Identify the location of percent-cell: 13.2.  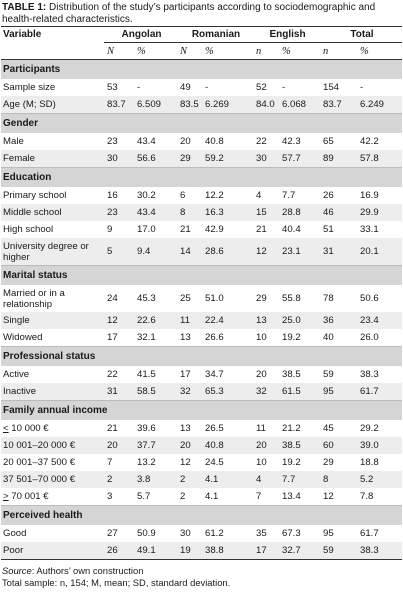
(146, 462).